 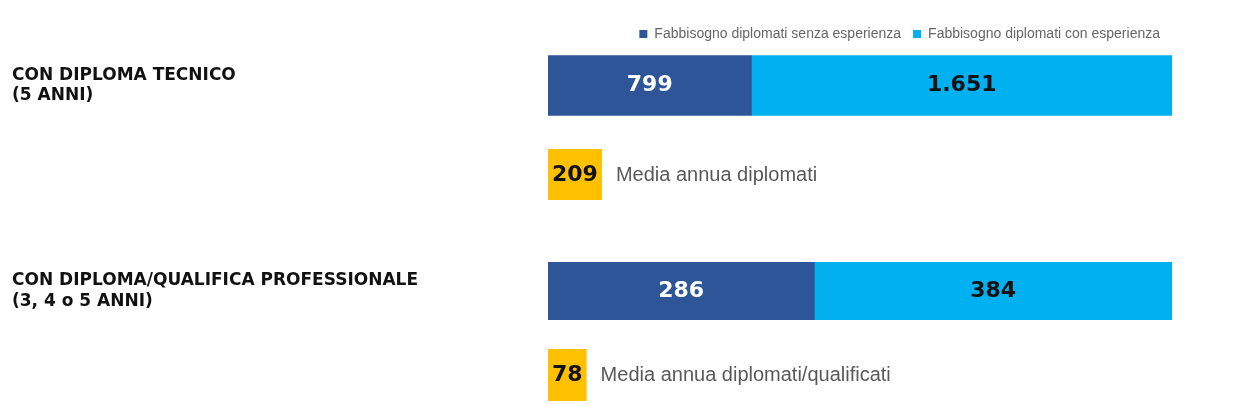 What do you see at coordinates (745, 373) in the screenshot?
I see `text: Media annua diplomati/qualificati` at bounding box center [745, 373].